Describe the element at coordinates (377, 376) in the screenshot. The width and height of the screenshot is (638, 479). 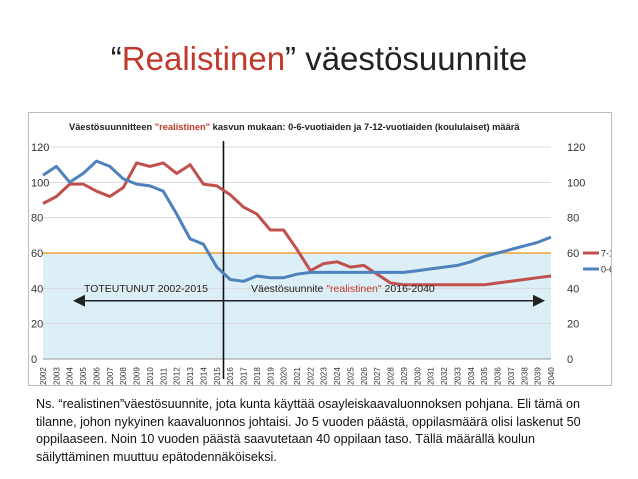
I see `x-tick-label: 2027` at that location.